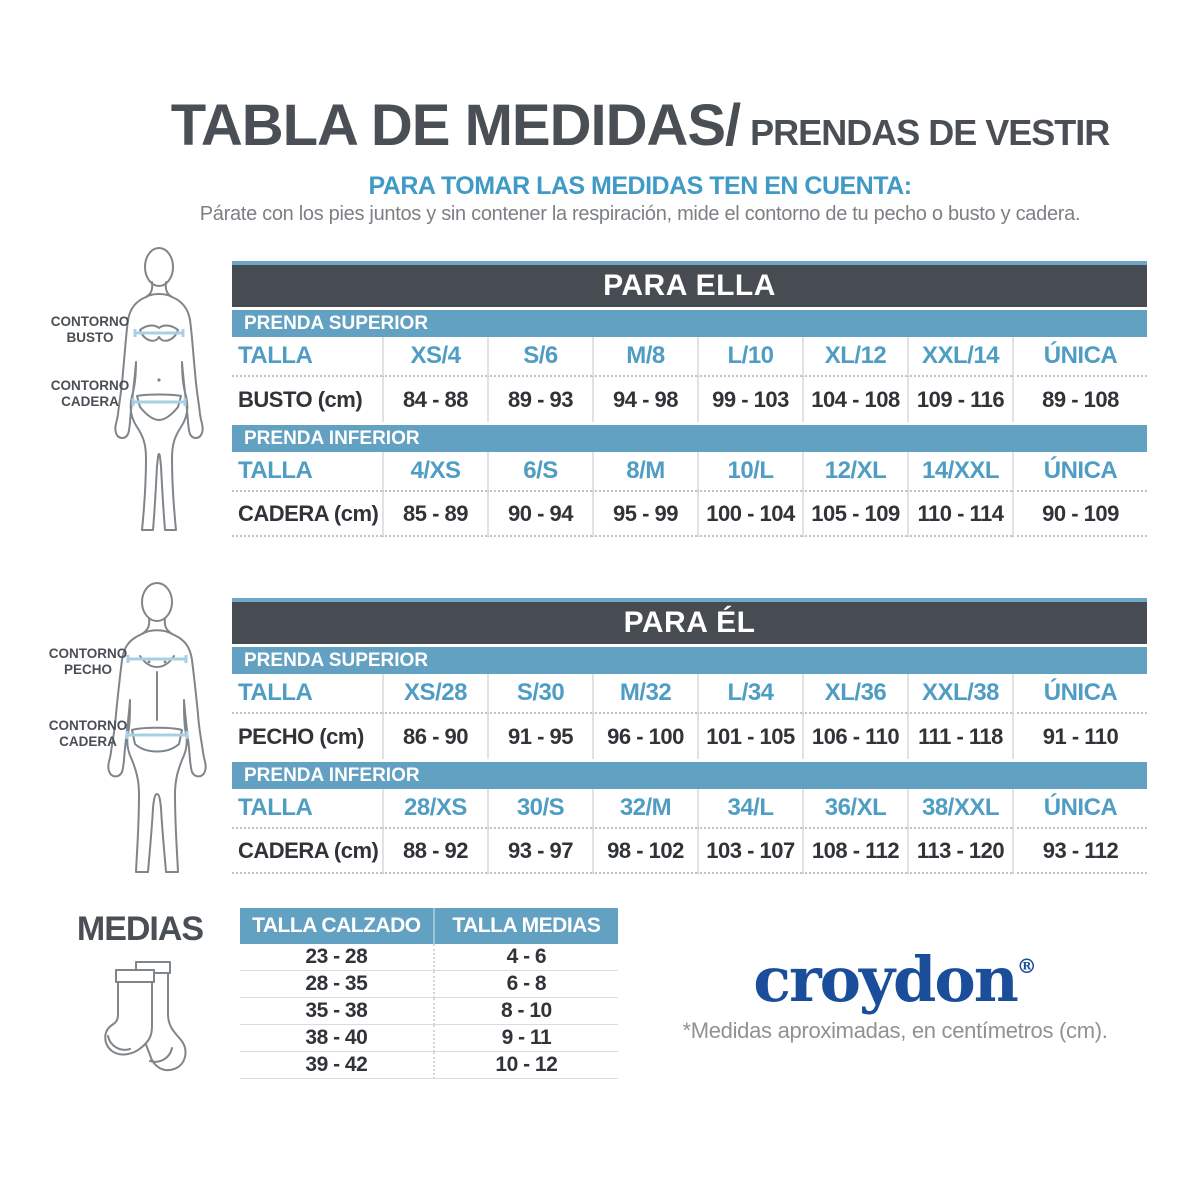 The image size is (1200, 1200). I want to click on value-cell: 91 - 95, so click(539, 736).